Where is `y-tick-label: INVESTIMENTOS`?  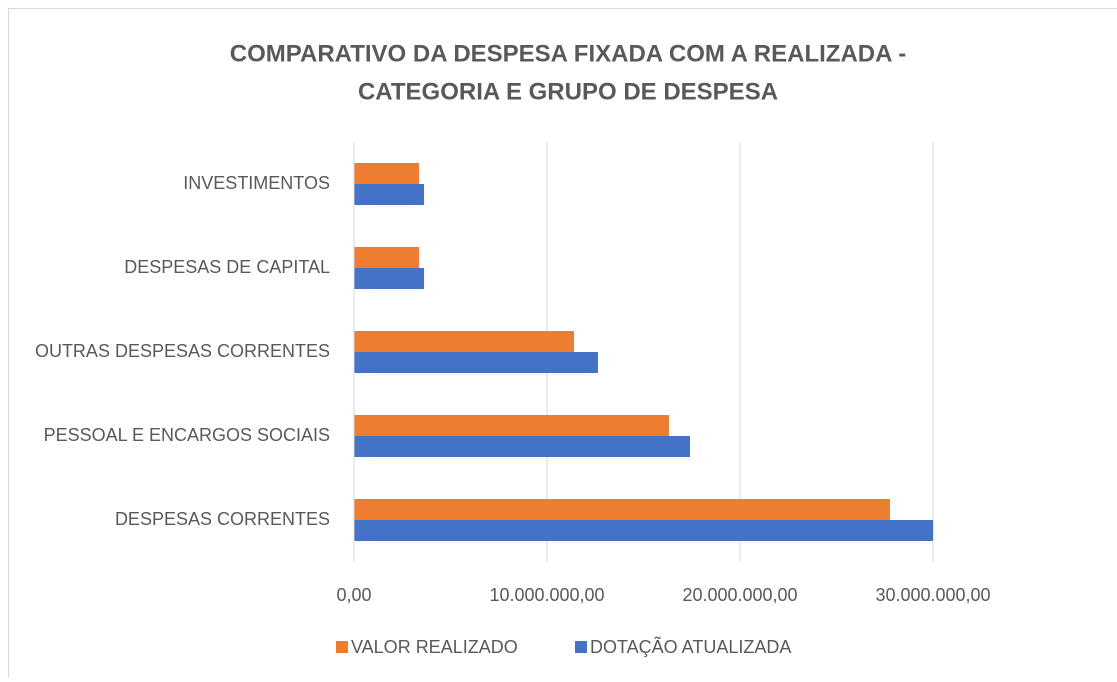 y-tick-label: INVESTIMENTOS is located at coordinates (256, 183).